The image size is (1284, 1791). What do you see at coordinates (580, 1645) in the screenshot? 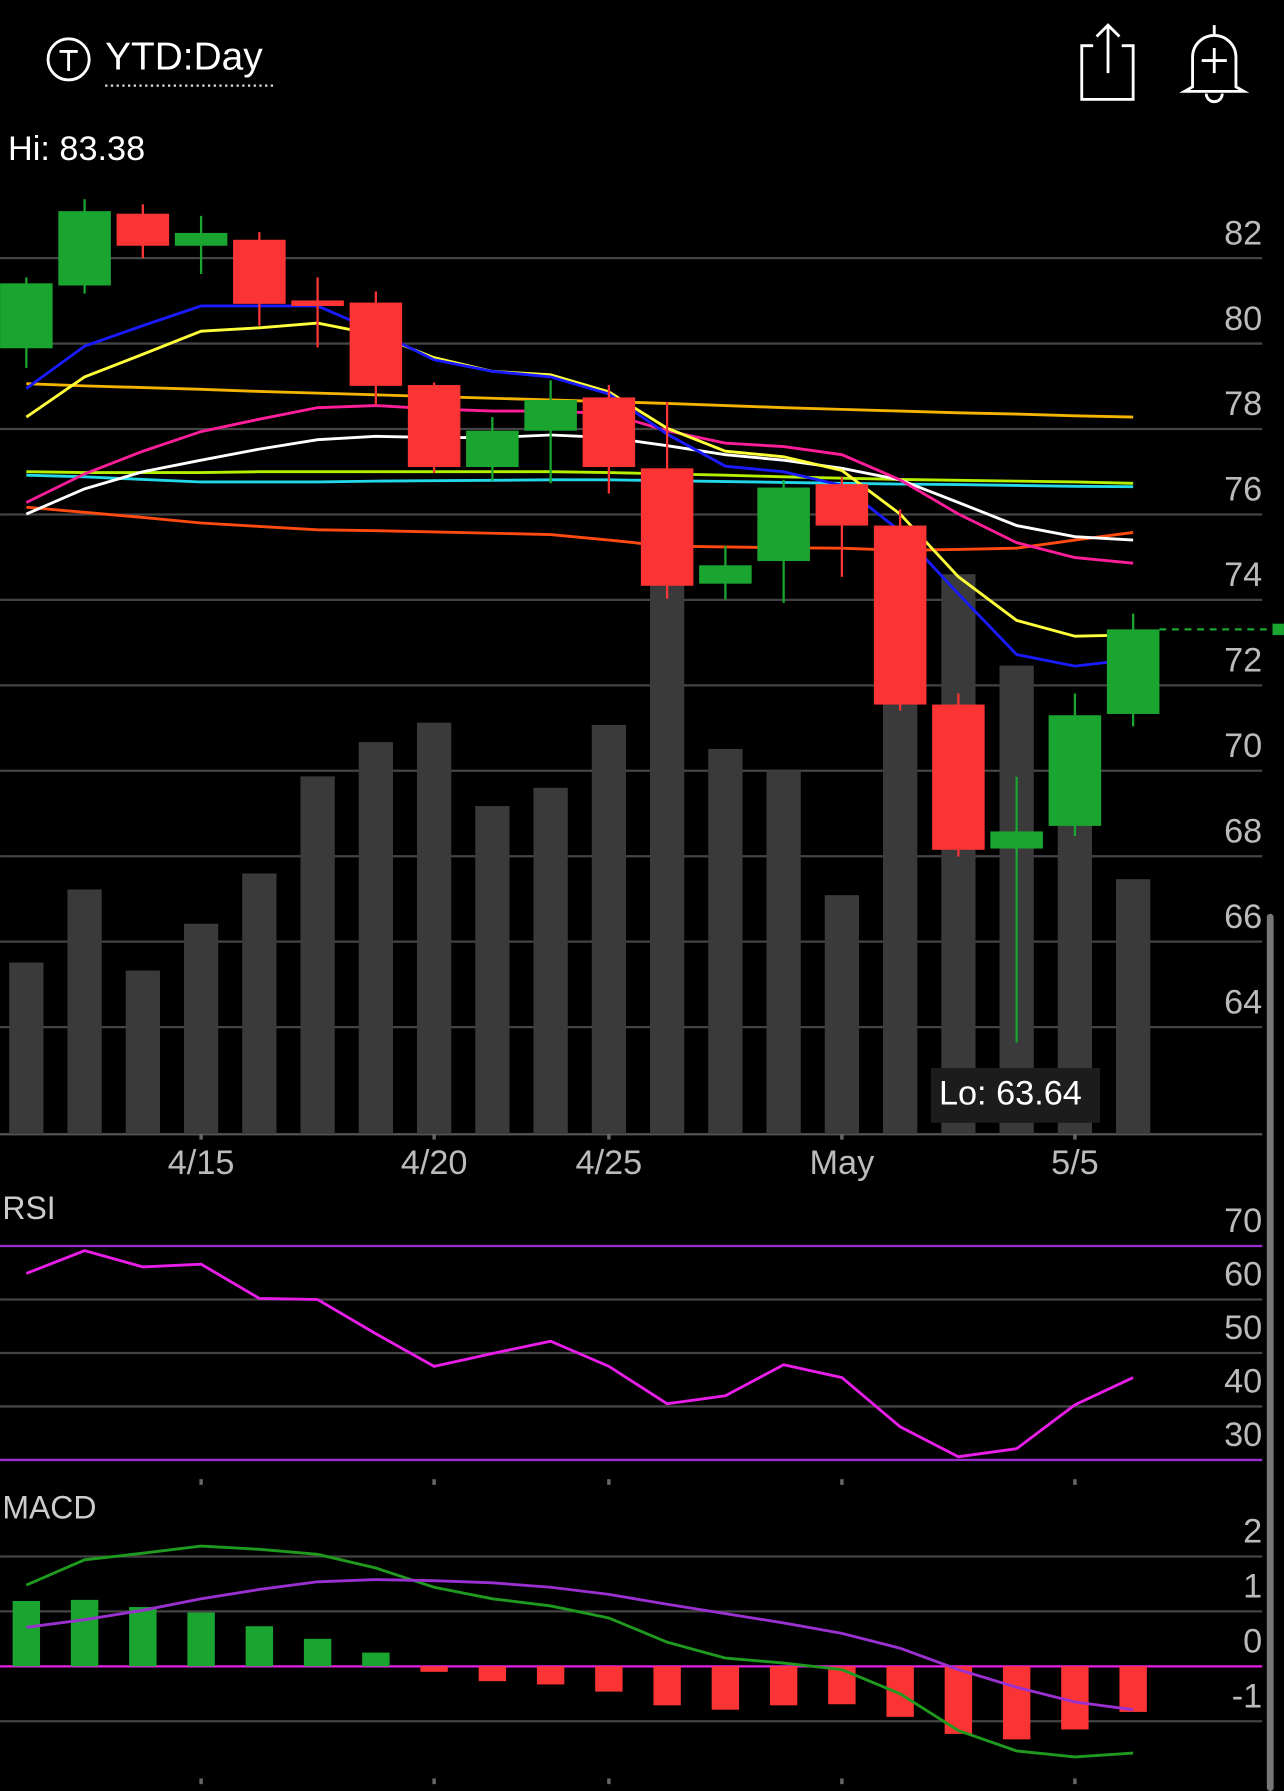
I see `signal-line` at bounding box center [580, 1645].